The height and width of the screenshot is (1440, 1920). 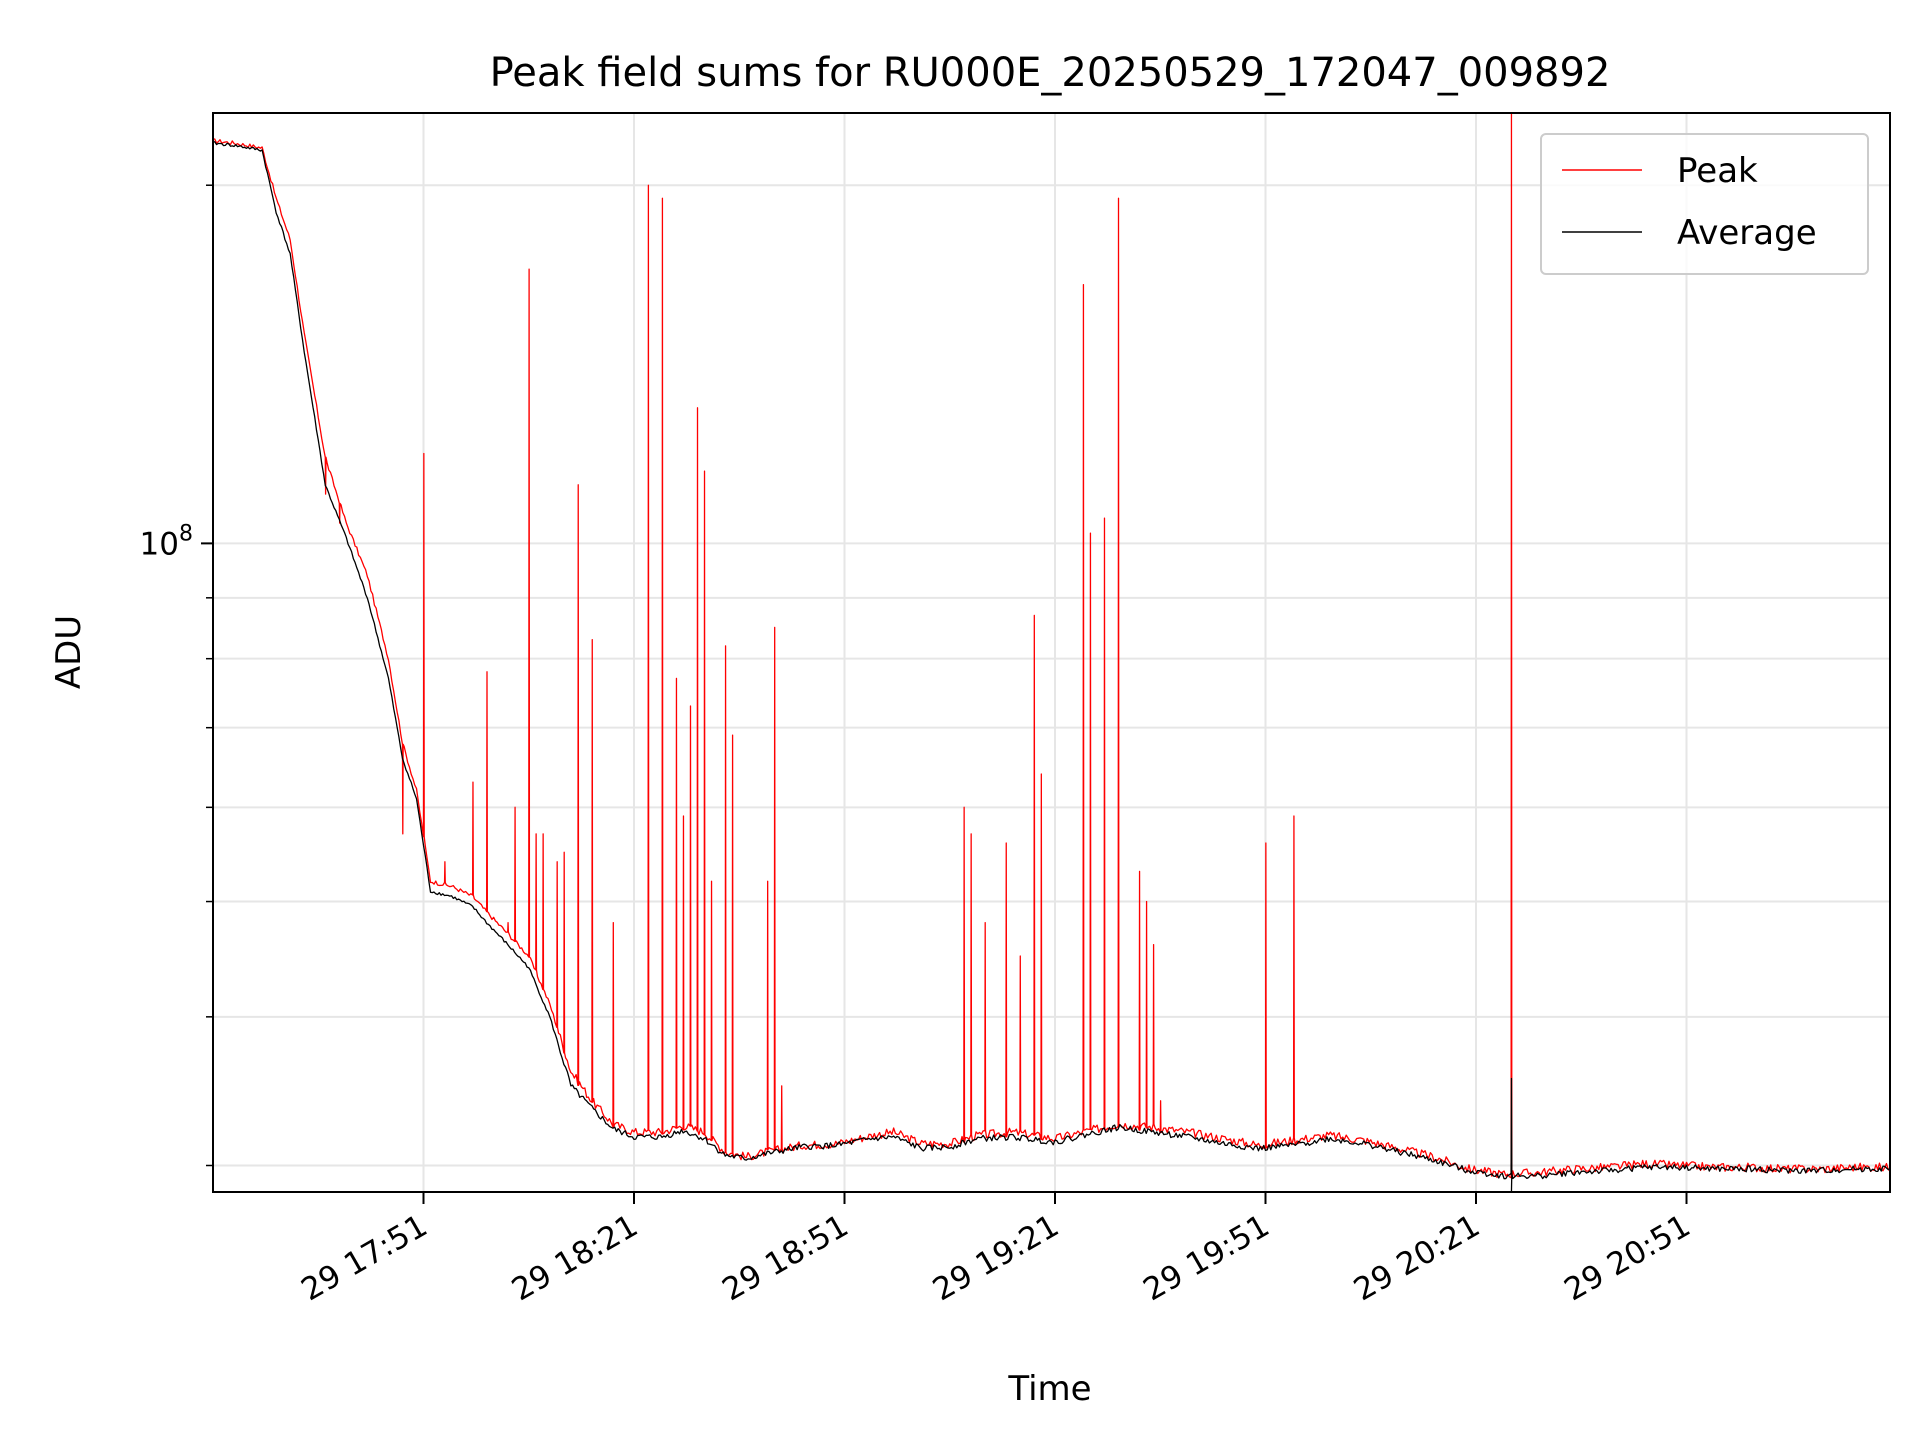 What do you see at coordinates (176, 675) in the screenshot?
I see `y-axis: 108` at bounding box center [176, 675].